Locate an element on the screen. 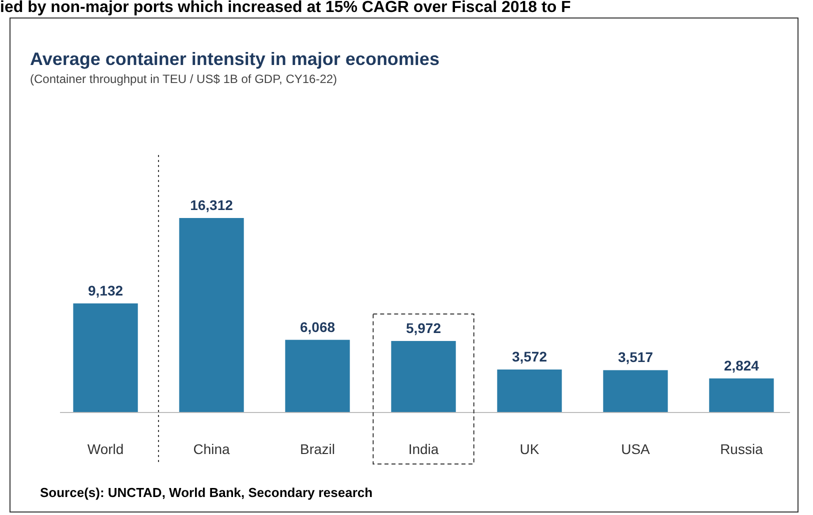  x-tick-label: India is located at coordinates (423, 449).